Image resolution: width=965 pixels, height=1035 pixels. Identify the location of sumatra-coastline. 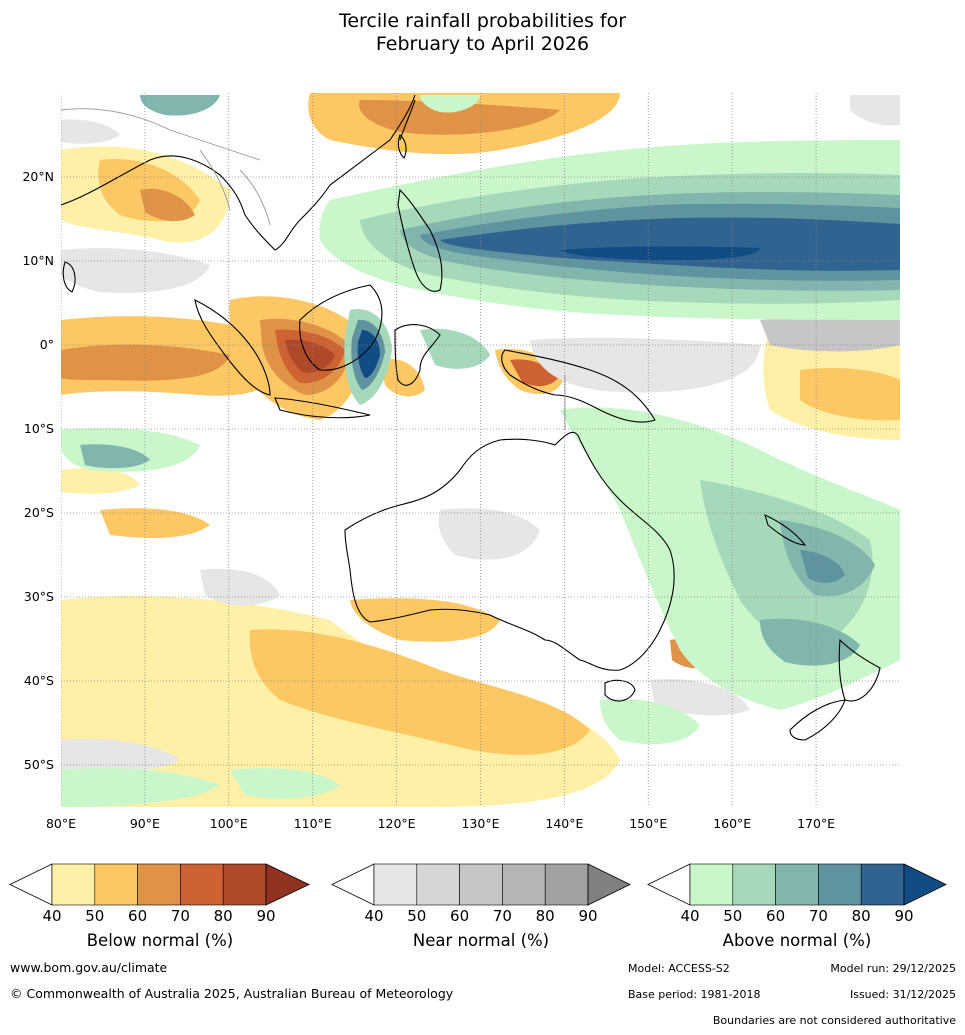
(232, 347).